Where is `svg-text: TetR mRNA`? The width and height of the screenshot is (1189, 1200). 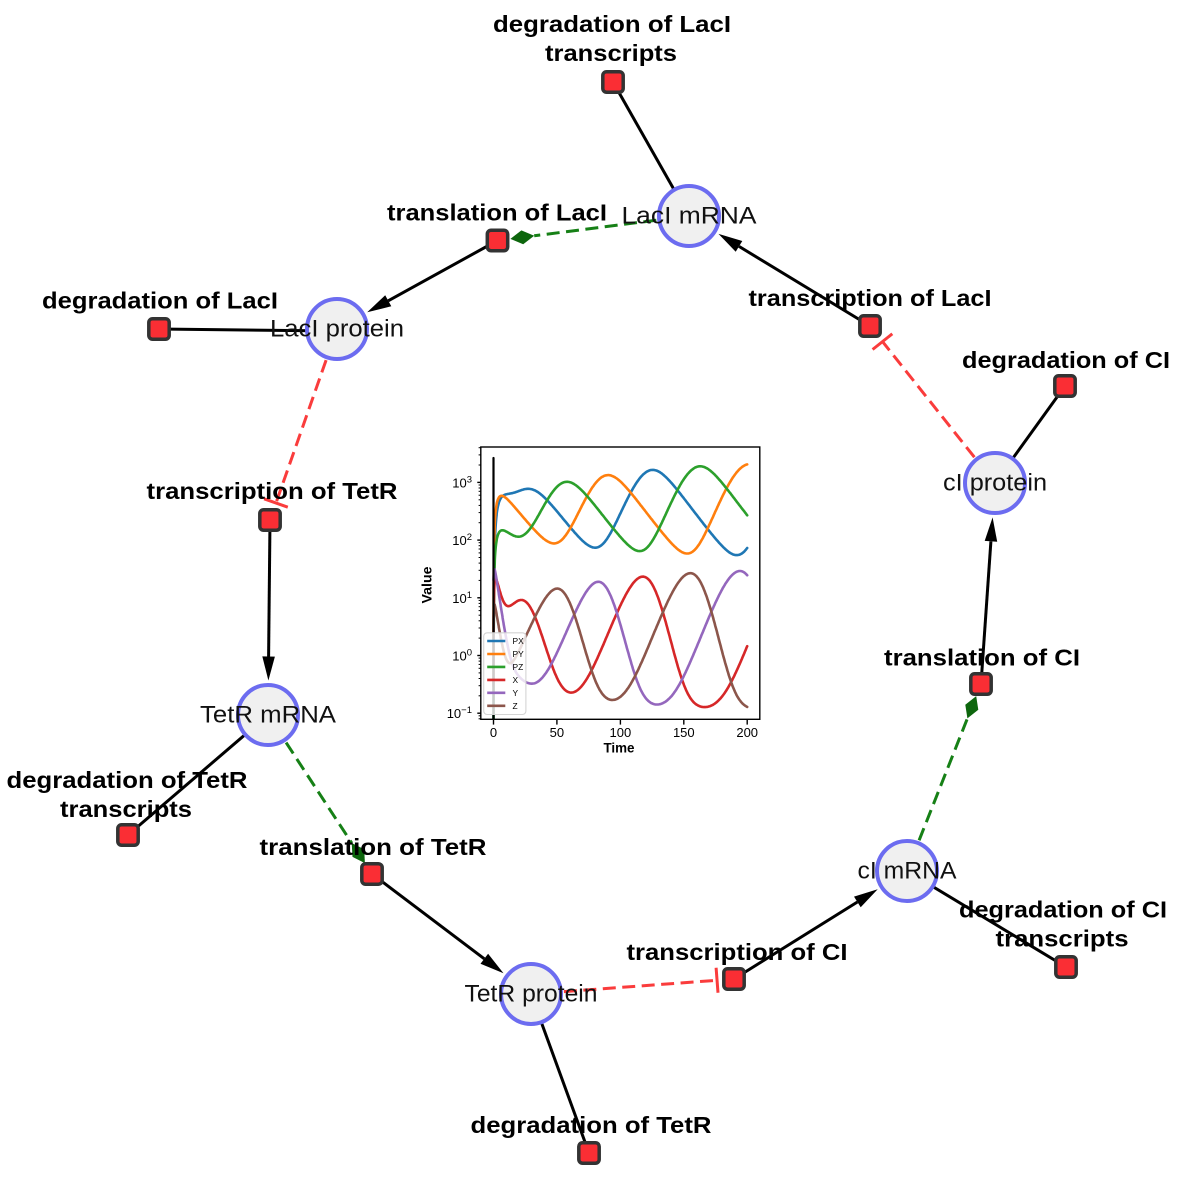
svg-text: TetR mRNA is located at coordinates (268, 715).